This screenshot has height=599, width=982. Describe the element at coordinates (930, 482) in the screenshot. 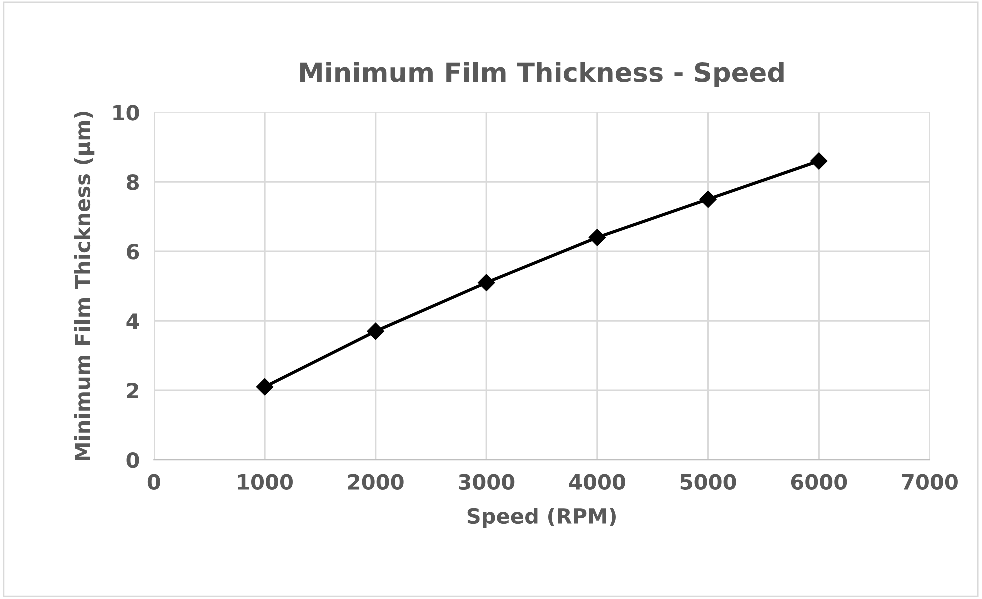

I see `x-tick-label: 7000` at that location.